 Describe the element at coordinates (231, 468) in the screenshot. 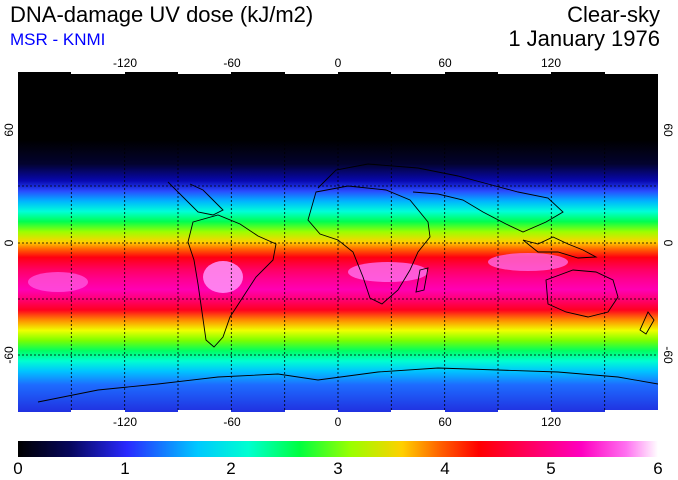

I see `colorbar-label: 2` at that location.